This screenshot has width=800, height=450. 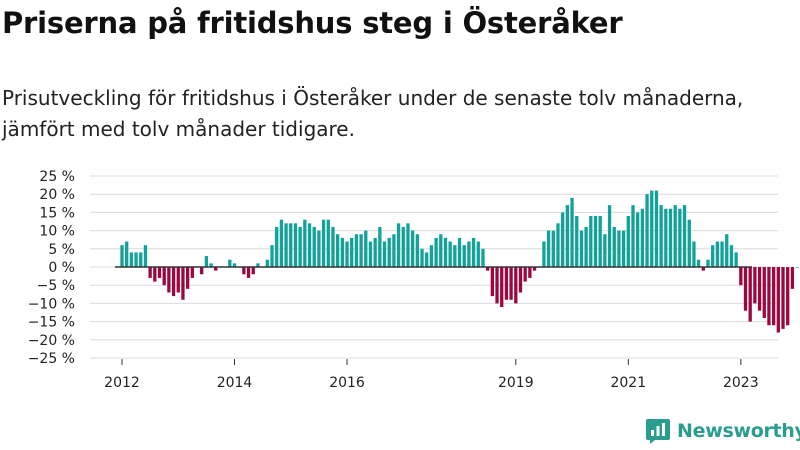 What do you see at coordinates (347, 383) in the screenshot?
I see `x-tick-label: 2016` at bounding box center [347, 383].